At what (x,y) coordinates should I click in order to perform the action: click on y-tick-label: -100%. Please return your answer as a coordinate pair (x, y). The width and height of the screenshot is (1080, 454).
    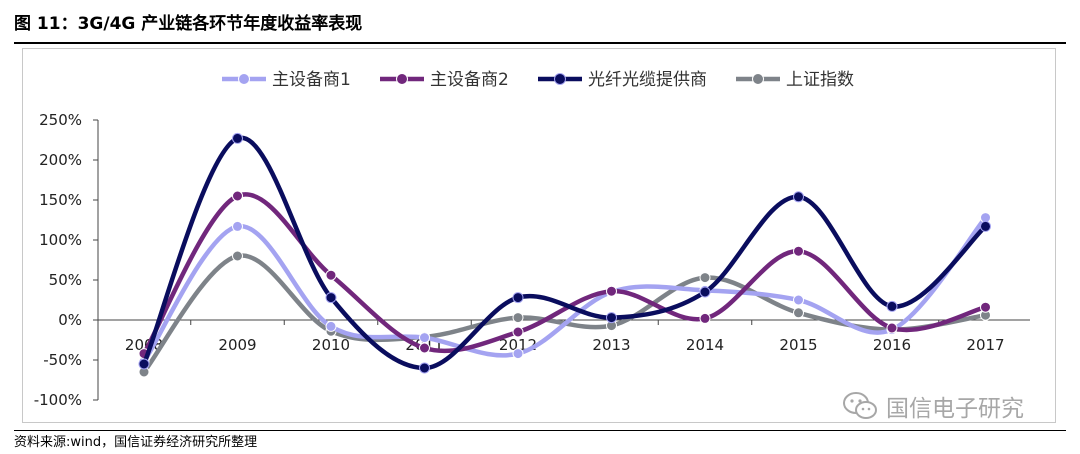
    Looking at the image, I should click on (58, 400).